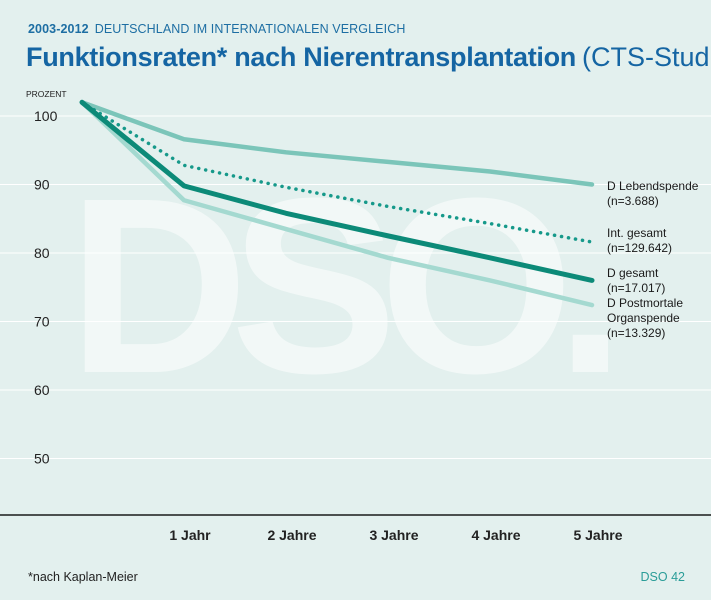 The height and width of the screenshot is (600, 711). I want to click on series-label-gesamt-line0: D gesamt, so click(633, 273).